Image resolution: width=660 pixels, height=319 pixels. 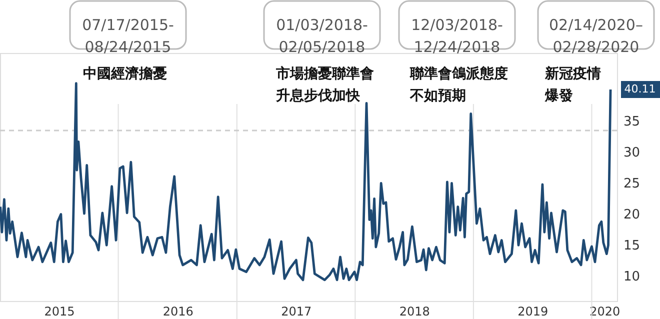 What do you see at coordinates (296, 311) in the screenshot?
I see `x-tick-label: 2017` at bounding box center [296, 311].